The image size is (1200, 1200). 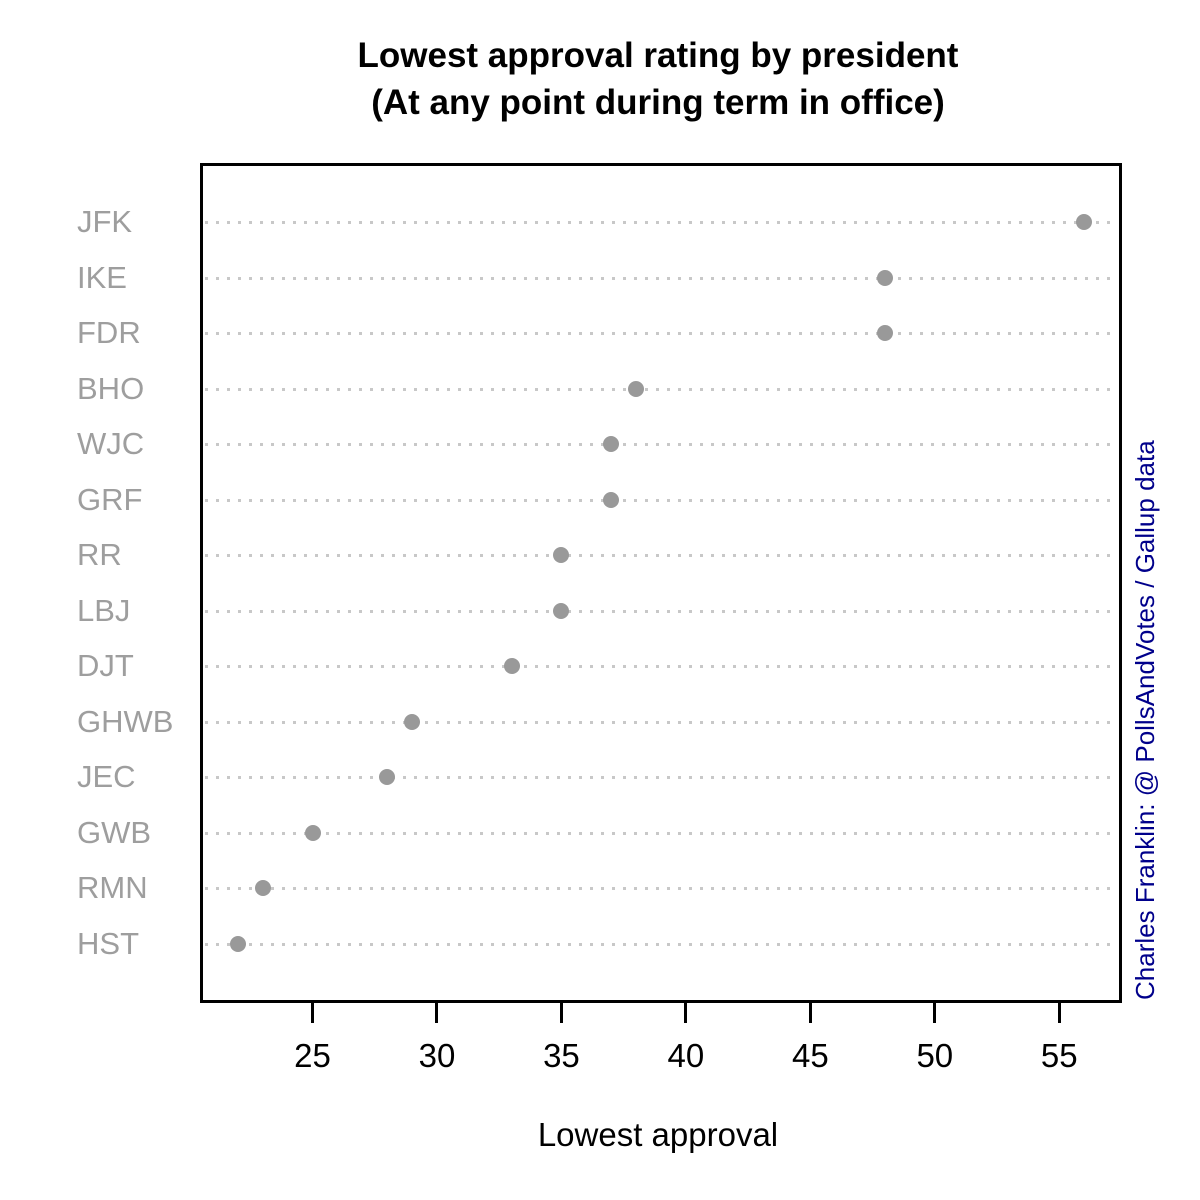 What do you see at coordinates (1084, 222) in the screenshot?
I see `data-point-jfk` at bounding box center [1084, 222].